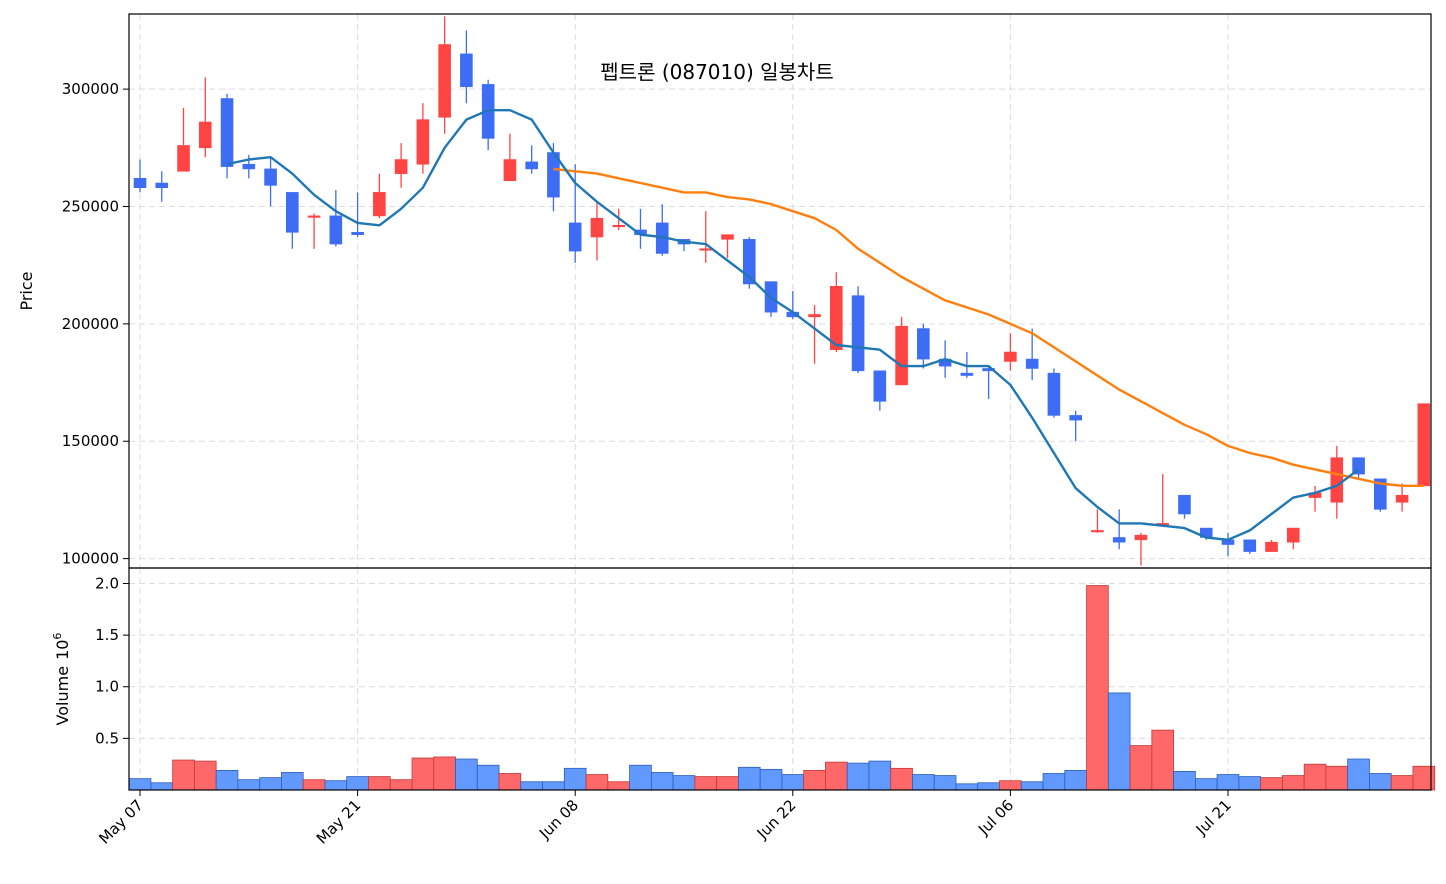  What do you see at coordinates (121, 822) in the screenshot?
I see `date-tick-label: May 07` at bounding box center [121, 822].